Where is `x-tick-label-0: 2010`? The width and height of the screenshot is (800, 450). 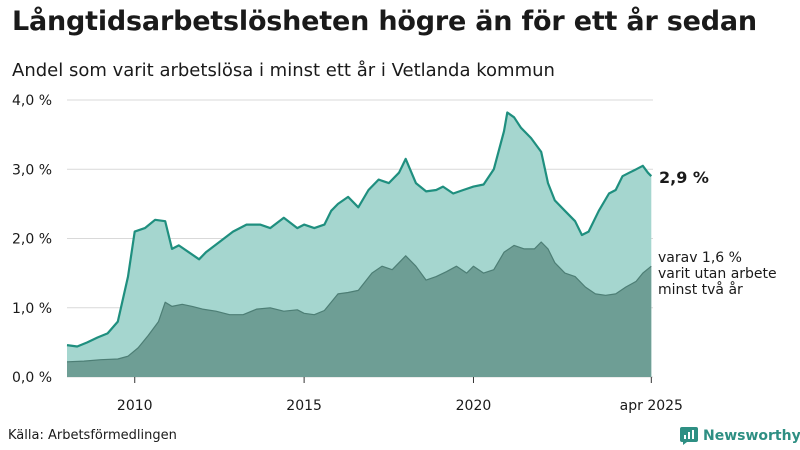 x-tick-label-0: 2010 is located at coordinates (135, 406).